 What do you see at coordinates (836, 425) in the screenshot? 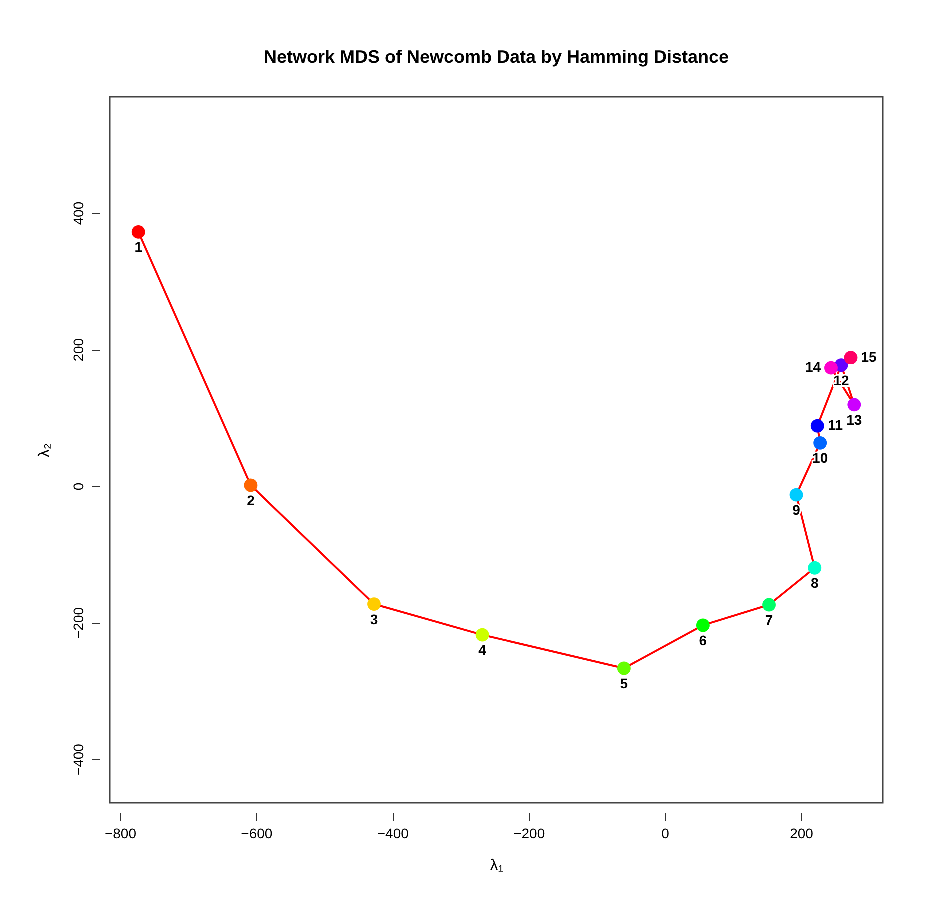
I see `annotation: 11` at bounding box center [836, 425].